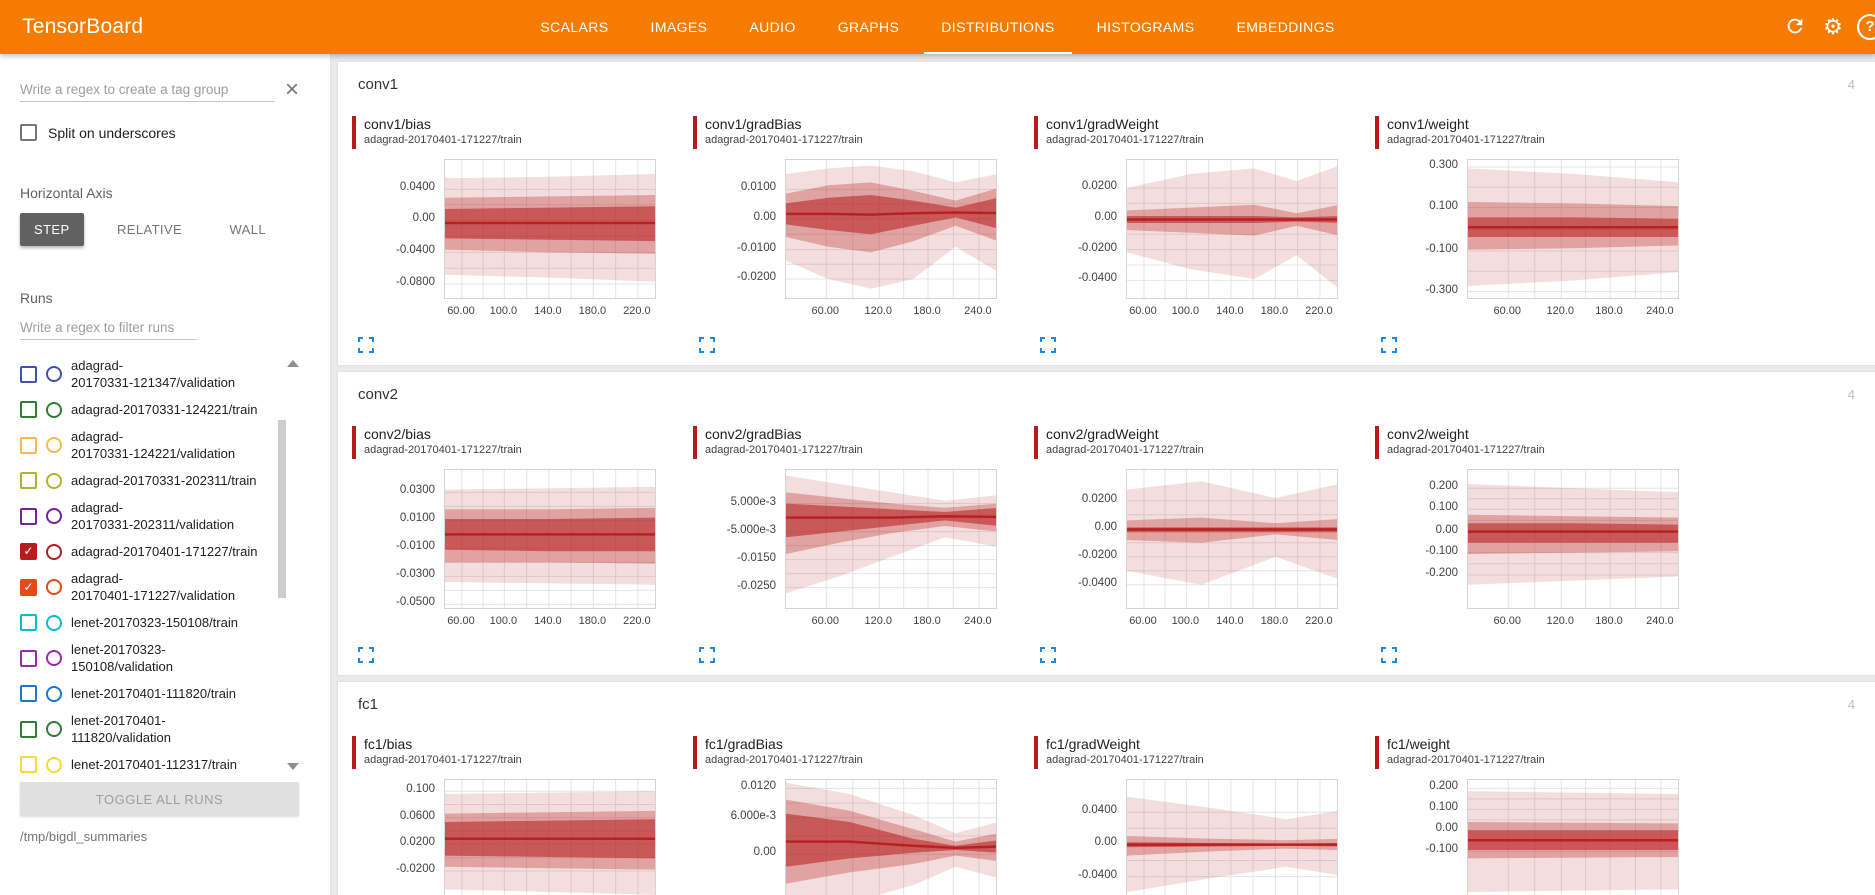  What do you see at coordinates (415, 574) in the screenshot?
I see `y-axis-tick: -0.0300` at bounding box center [415, 574].